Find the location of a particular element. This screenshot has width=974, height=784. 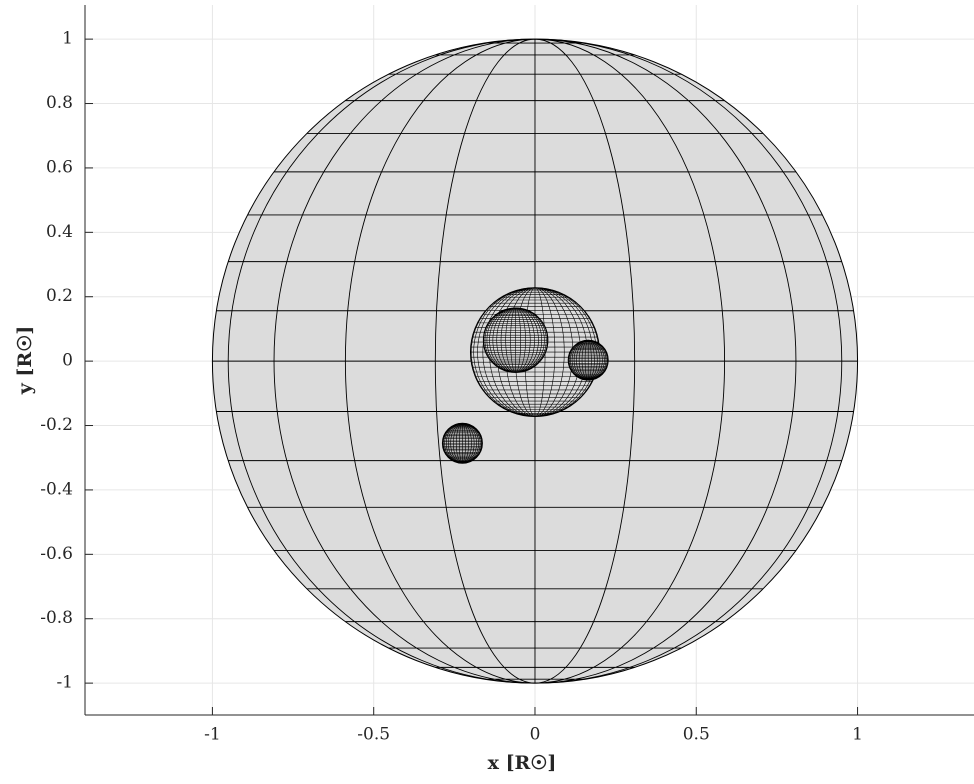

y-axis-label: y [R☉] is located at coordinates (25, 360).